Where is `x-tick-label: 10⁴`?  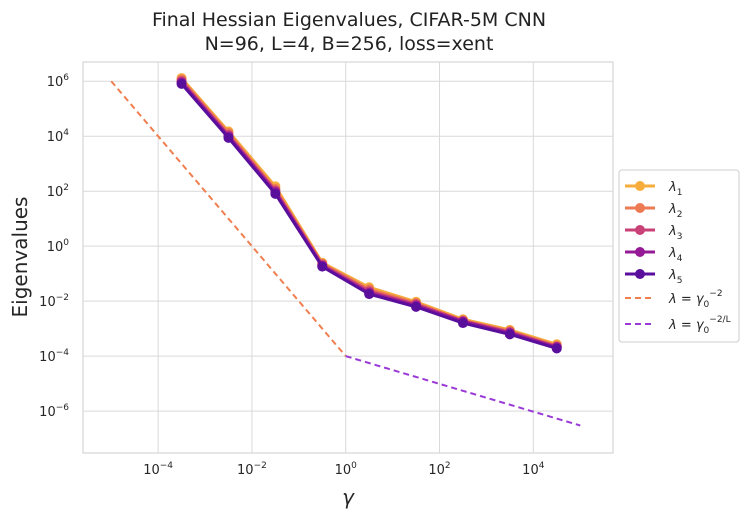 x-tick-label: 10⁴ is located at coordinates (533, 469).